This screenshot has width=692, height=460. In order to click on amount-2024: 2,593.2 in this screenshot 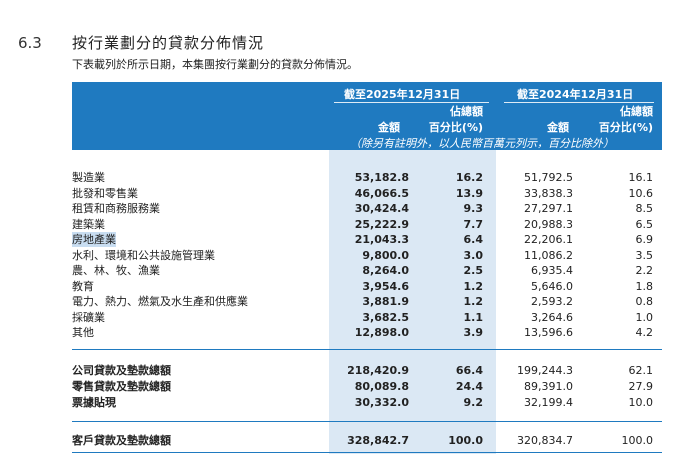, I will do `click(552, 301)`.